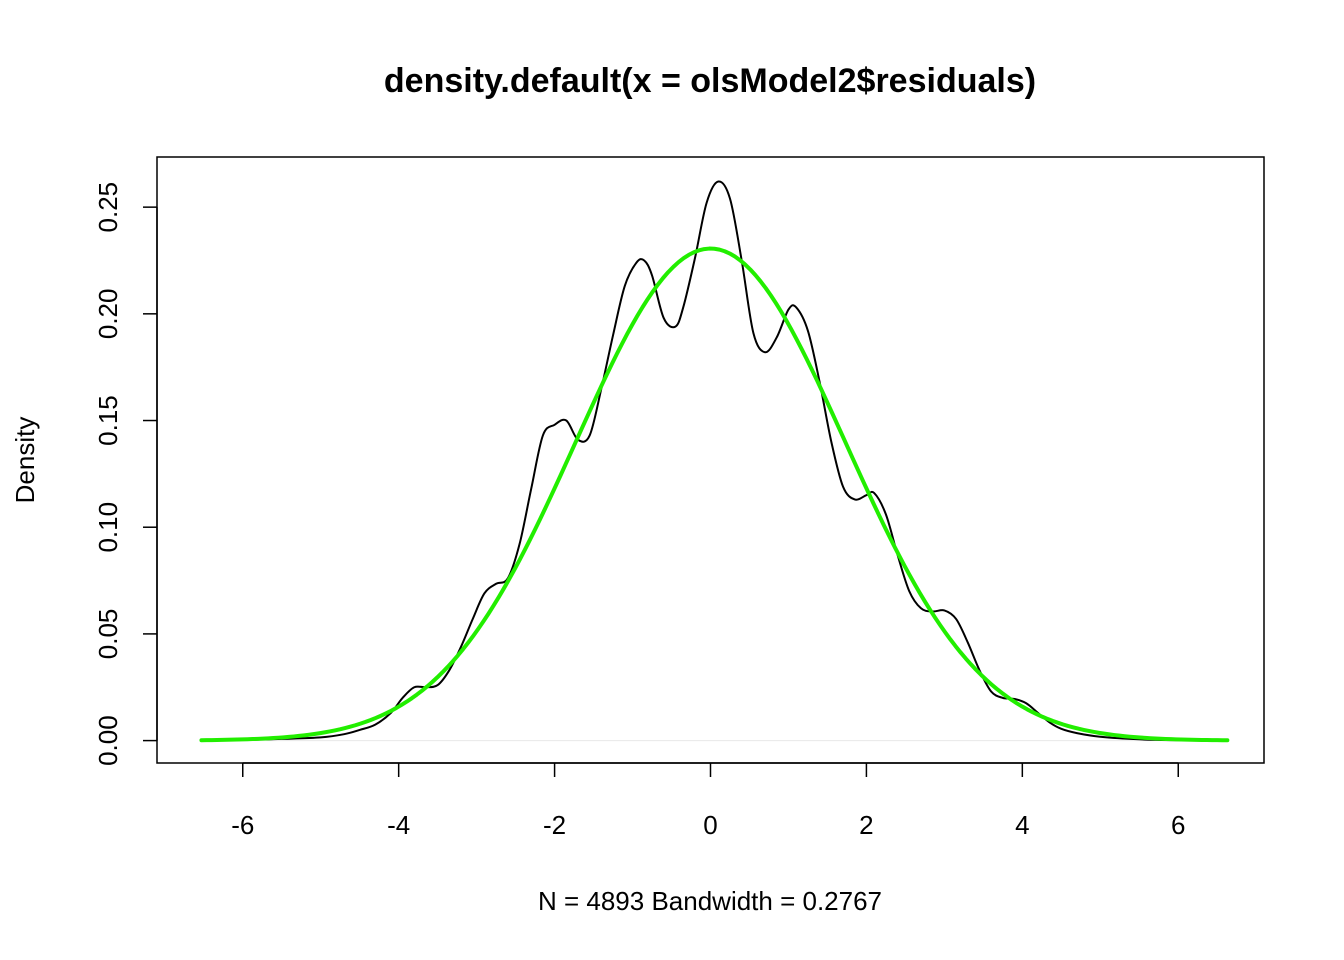  I want to click on x-tick-label: 2, so click(866, 825).